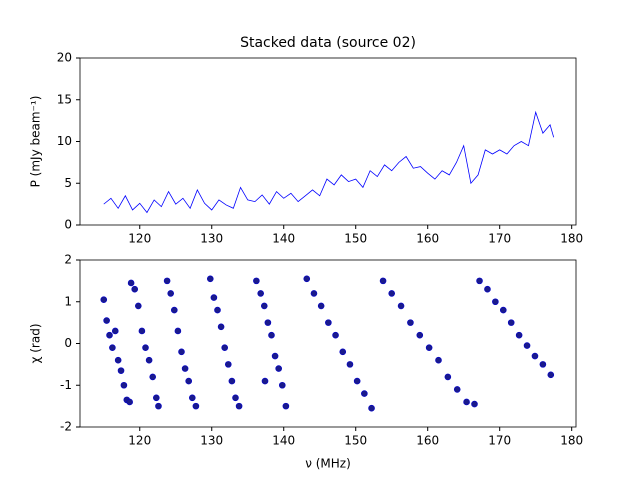  I want to click on y-tick-label: 15, so click(64, 99).